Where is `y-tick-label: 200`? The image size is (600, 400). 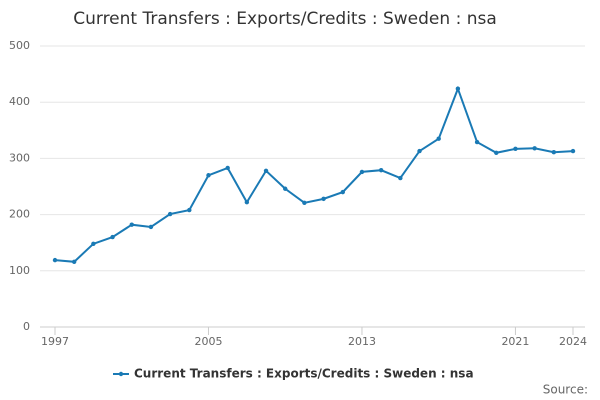 y-tick-label: 200 is located at coordinates (19, 214).